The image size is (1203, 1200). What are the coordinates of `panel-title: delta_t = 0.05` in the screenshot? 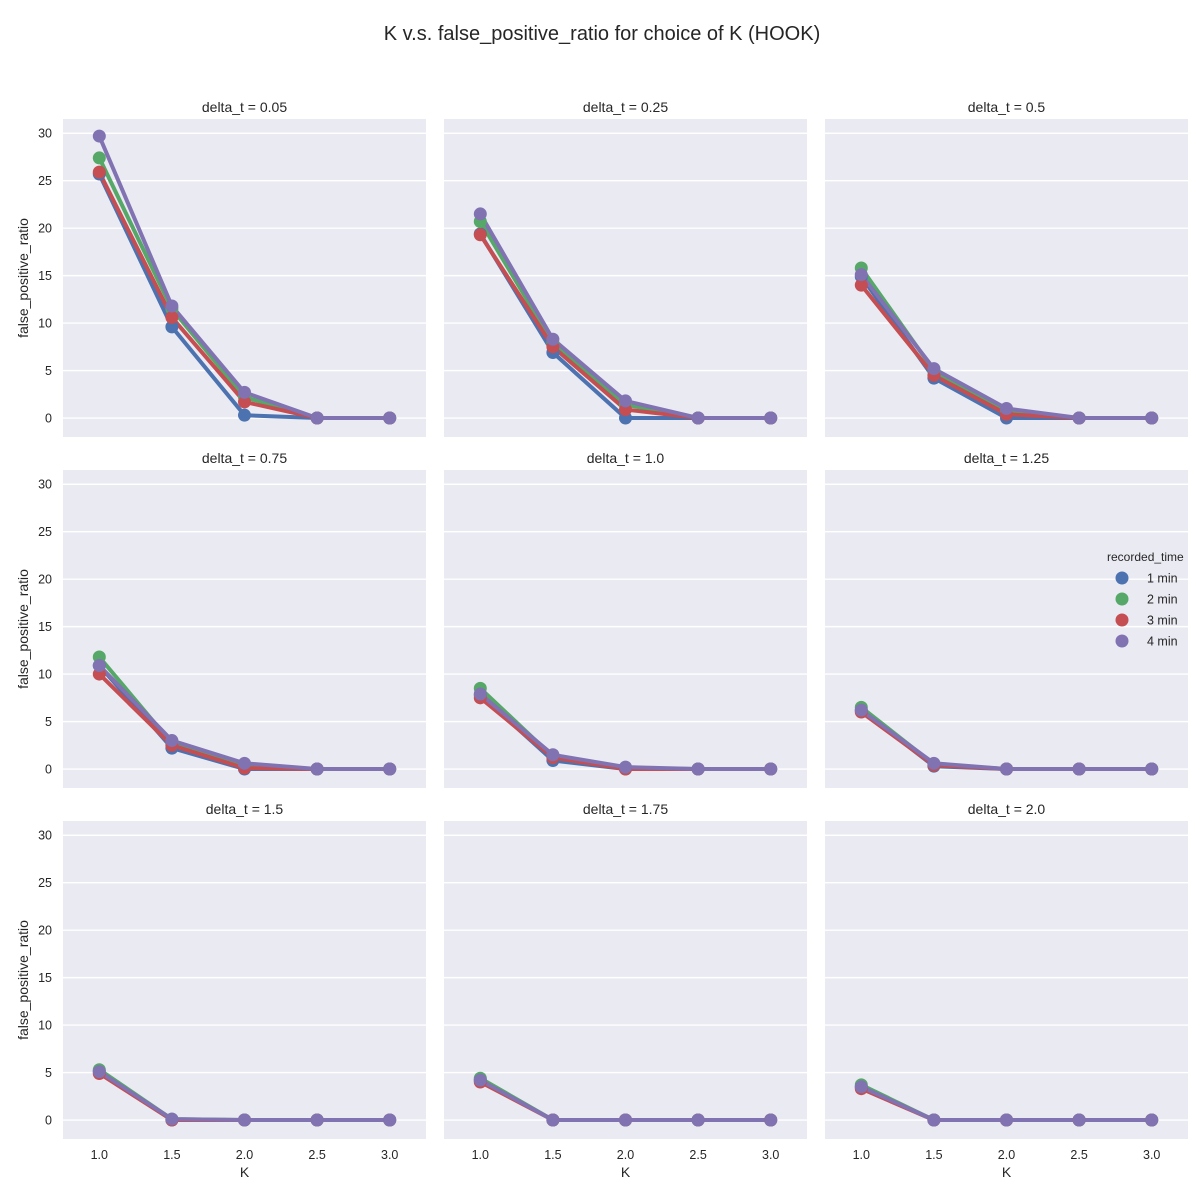 It's located at (244, 107).